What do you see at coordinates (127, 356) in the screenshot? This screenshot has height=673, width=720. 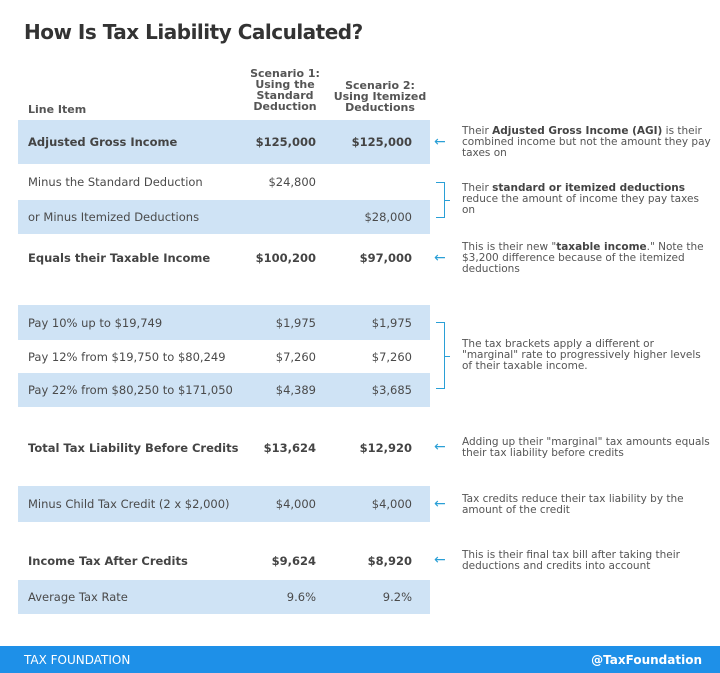 I see `row-label: Pay 12% from $19,750 to $80,249` at bounding box center [127, 356].